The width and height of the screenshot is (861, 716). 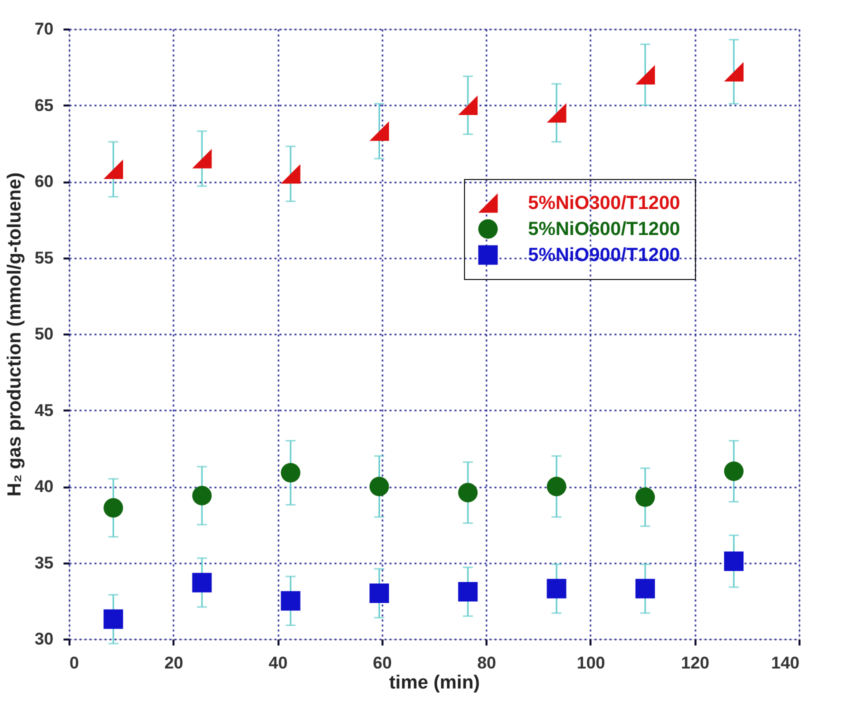 What do you see at coordinates (44, 486) in the screenshot?
I see `y-tick-label: 40` at bounding box center [44, 486].